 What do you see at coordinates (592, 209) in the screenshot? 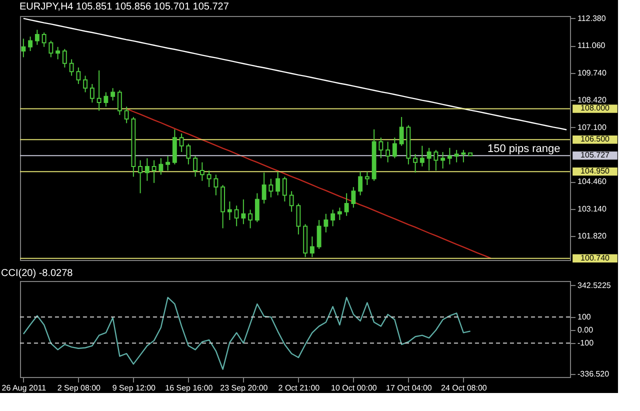
I see `y-tick-label: 103.140` at bounding box center [592, 209].